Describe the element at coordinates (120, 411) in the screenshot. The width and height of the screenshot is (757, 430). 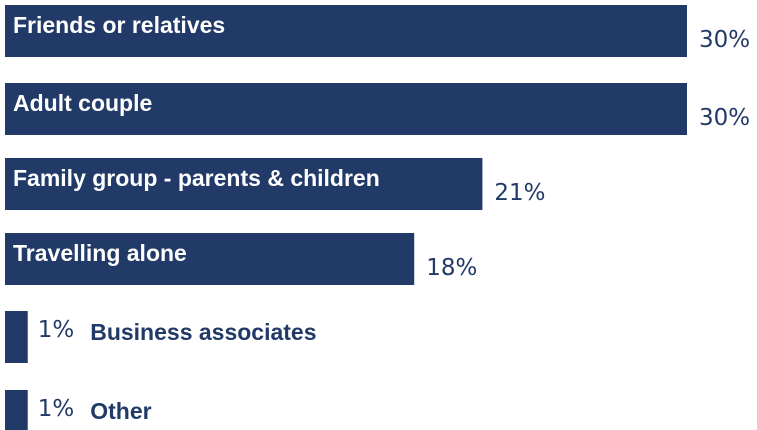
I see `category-label-other: Other` at that location.